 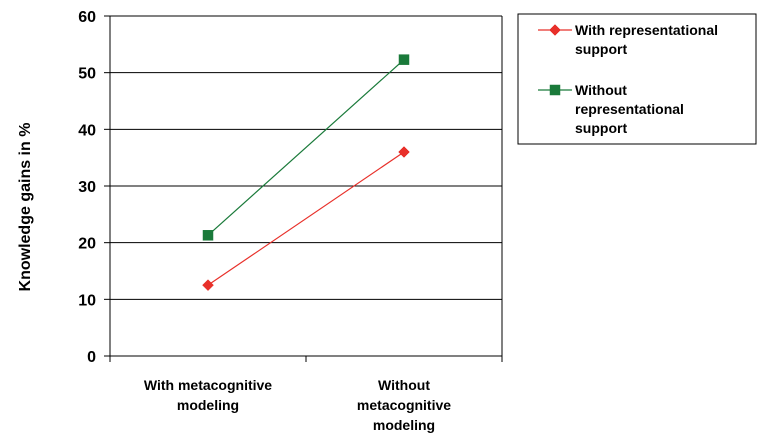 What do you see at coordinates (646, 30) in the screenshot?
I see `legend-label-line: With representational` at bounding box center [646, 30].